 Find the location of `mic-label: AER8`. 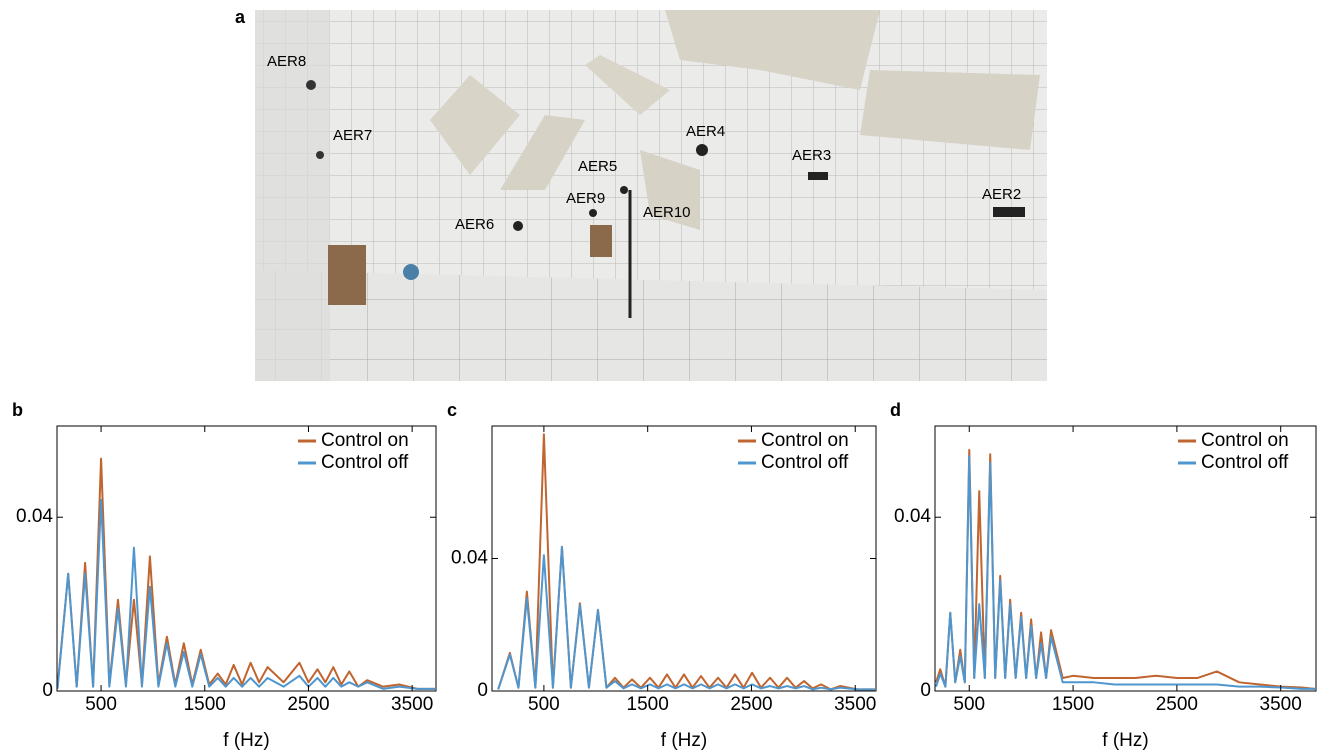

mic-label: AER8 is located at coordinates (286, 61).